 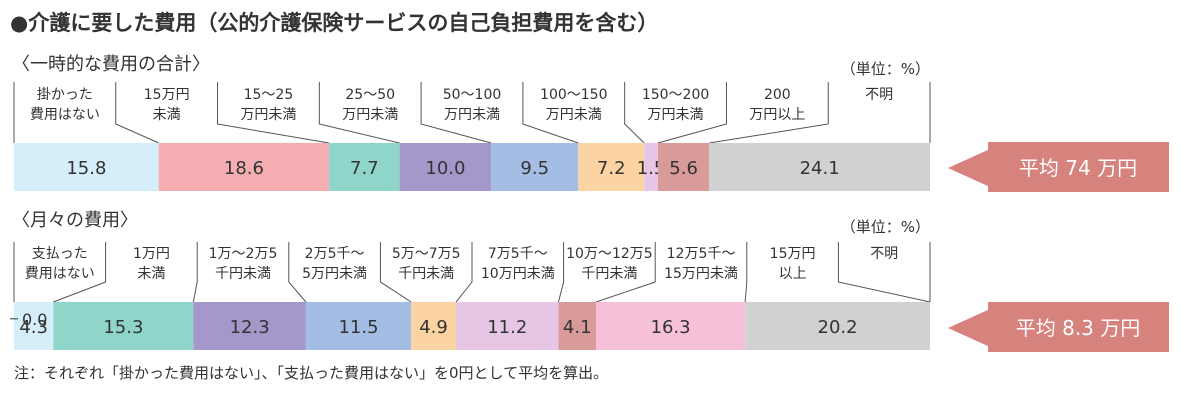 I want to click on chart2-subtitle: 〈月々の費用〉, so click(x=75, y=220).